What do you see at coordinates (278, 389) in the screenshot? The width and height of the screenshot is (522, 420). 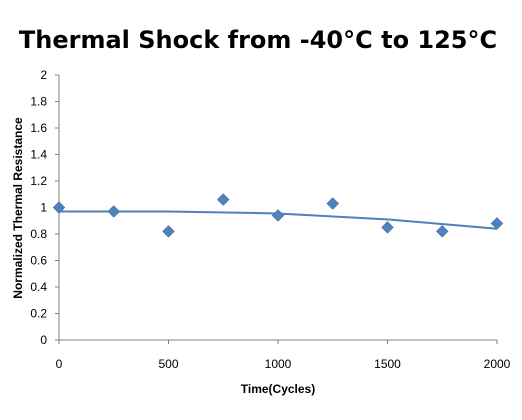 I see `x-axis-label: Time(Cycles)` at bounding box center [278, 389].